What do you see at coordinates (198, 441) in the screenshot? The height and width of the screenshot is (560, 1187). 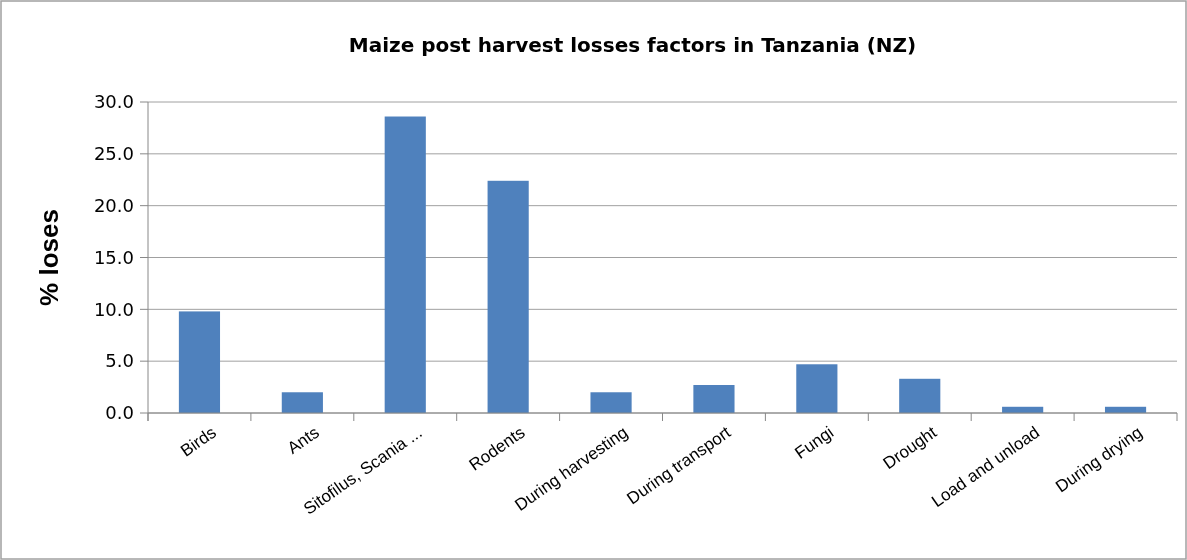 I see `x-tick-label: Birds` at bounding box center [198, 441].